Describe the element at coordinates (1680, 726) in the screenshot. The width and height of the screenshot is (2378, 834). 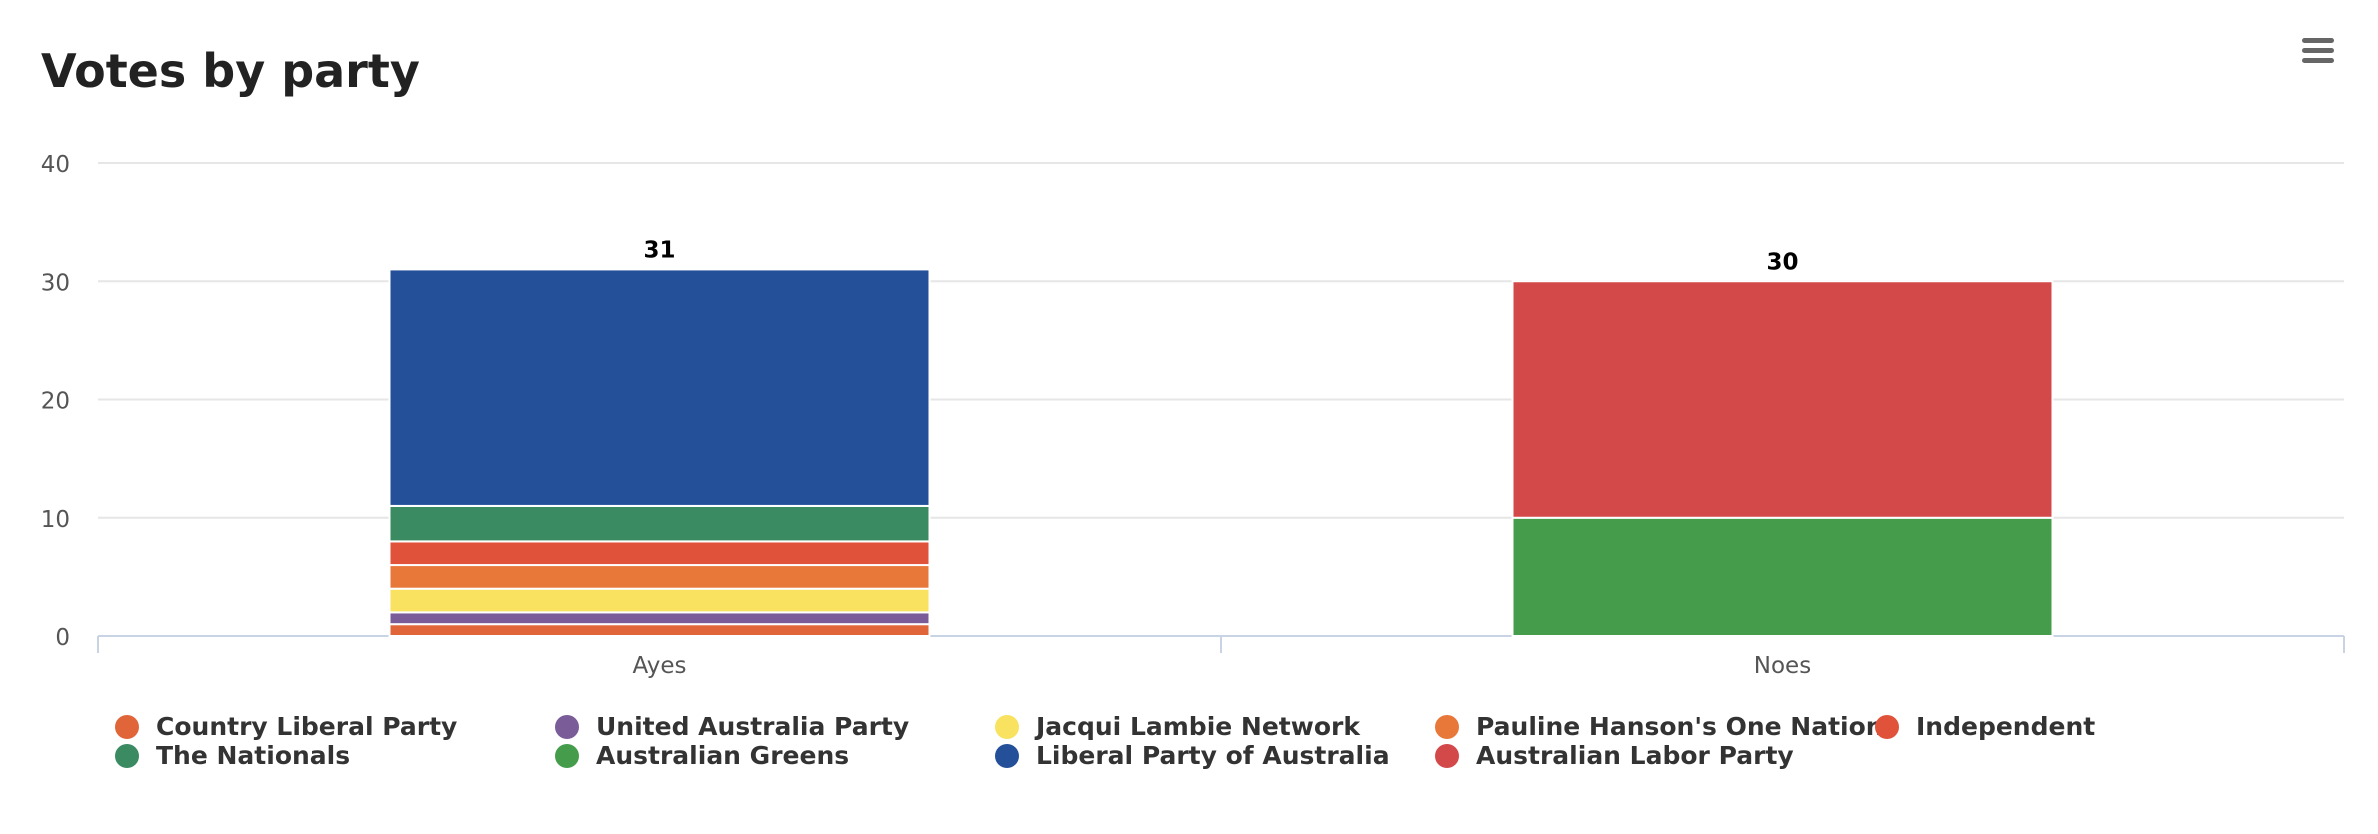
I see `legend-label: Pauline Hanson's One Nation` at that location.